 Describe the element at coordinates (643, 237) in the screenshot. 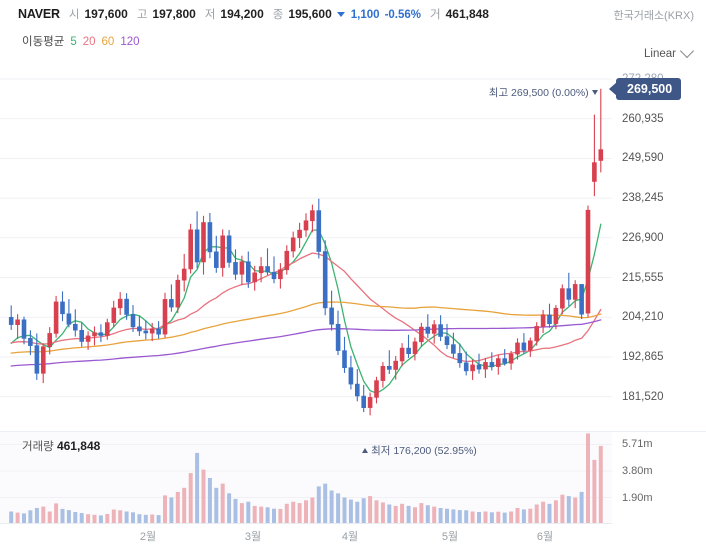

I see `price-axis-tick: 226,900` at that location.